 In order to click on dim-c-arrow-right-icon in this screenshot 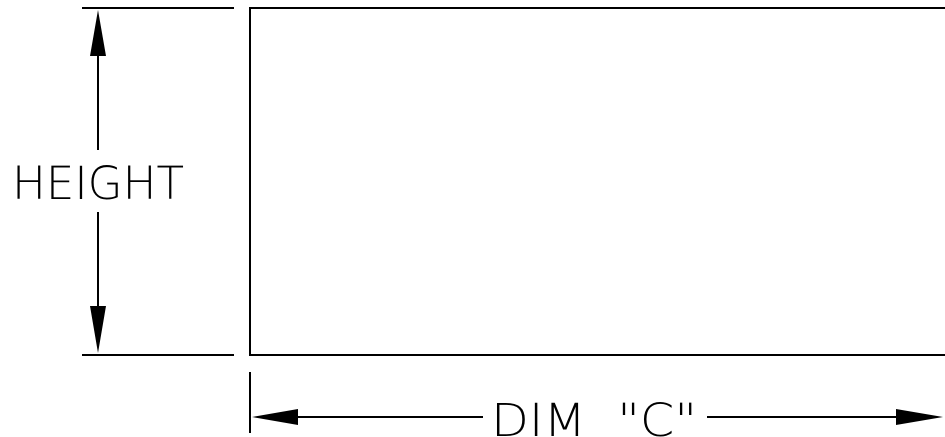, I will do `click(919, 417)`.